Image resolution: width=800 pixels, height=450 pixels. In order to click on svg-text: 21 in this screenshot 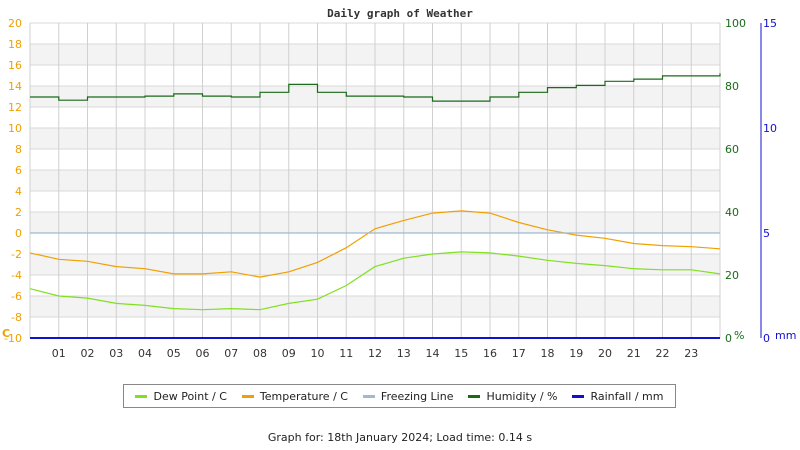, I will do `click(634, 353)`.